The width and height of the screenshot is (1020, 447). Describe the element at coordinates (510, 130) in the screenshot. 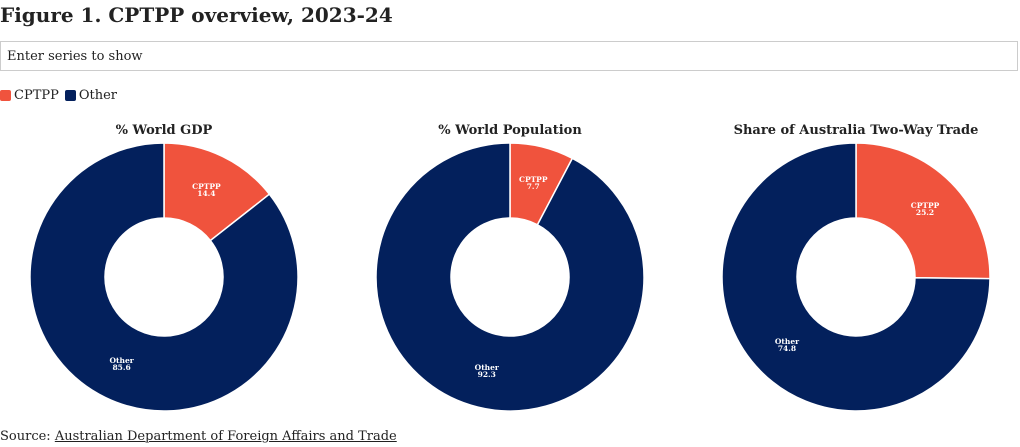

I see `chart-title: % World Population` at that location.